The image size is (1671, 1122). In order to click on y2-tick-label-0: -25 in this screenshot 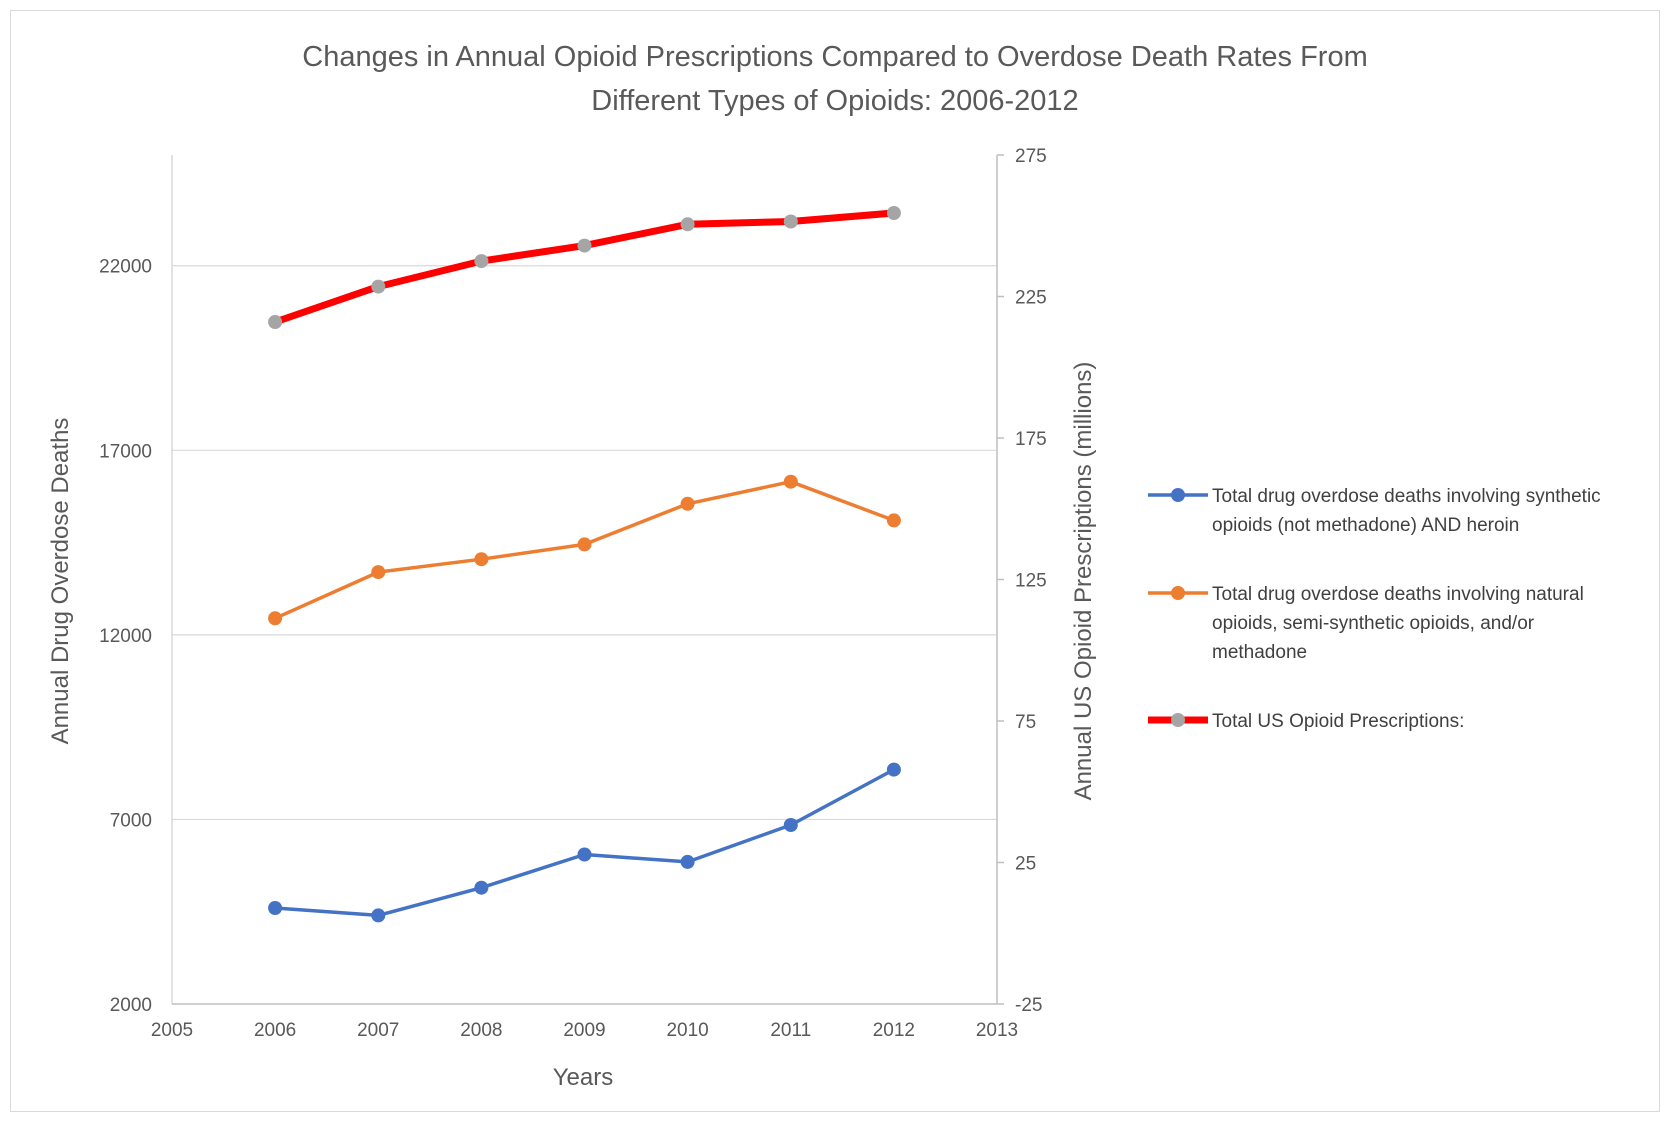, I will do `click(1028, 1005)`.